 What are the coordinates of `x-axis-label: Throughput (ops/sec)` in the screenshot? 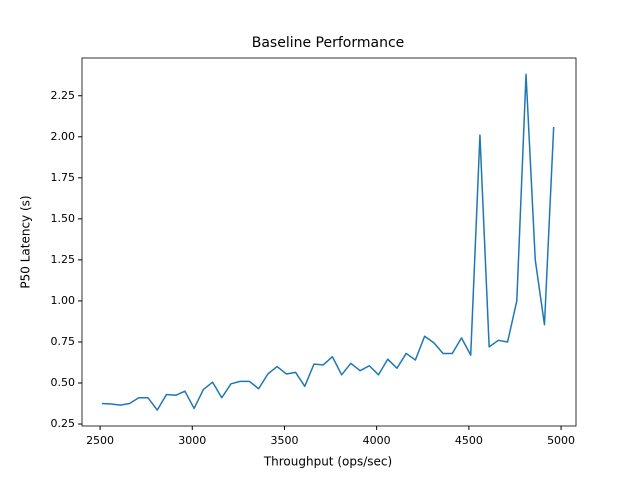 It's located at (327, 462).